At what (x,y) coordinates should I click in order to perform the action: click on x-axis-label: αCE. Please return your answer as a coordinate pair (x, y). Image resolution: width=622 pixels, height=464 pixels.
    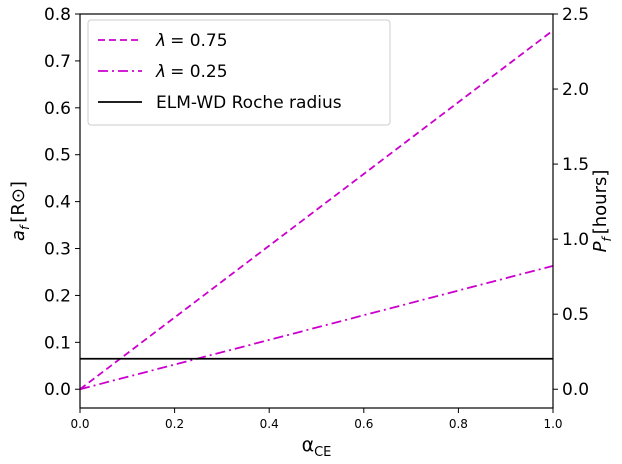
    Looking at the image, I should click on (317, 447).